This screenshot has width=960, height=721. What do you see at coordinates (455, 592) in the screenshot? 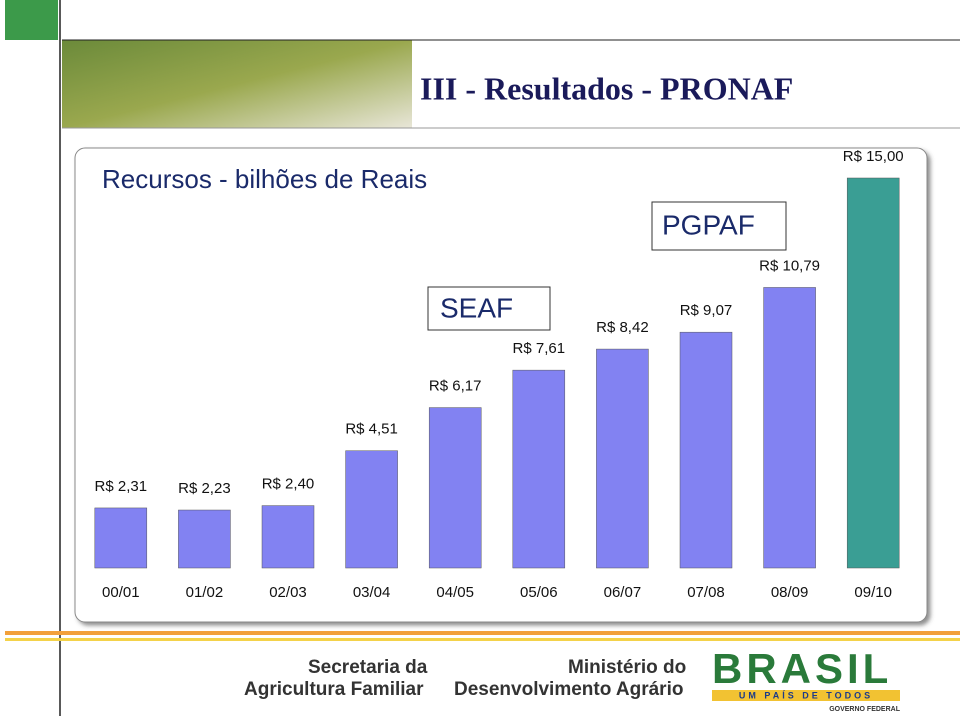
I see `x-tick-label: 04/05` at bounding box center [455, 592].